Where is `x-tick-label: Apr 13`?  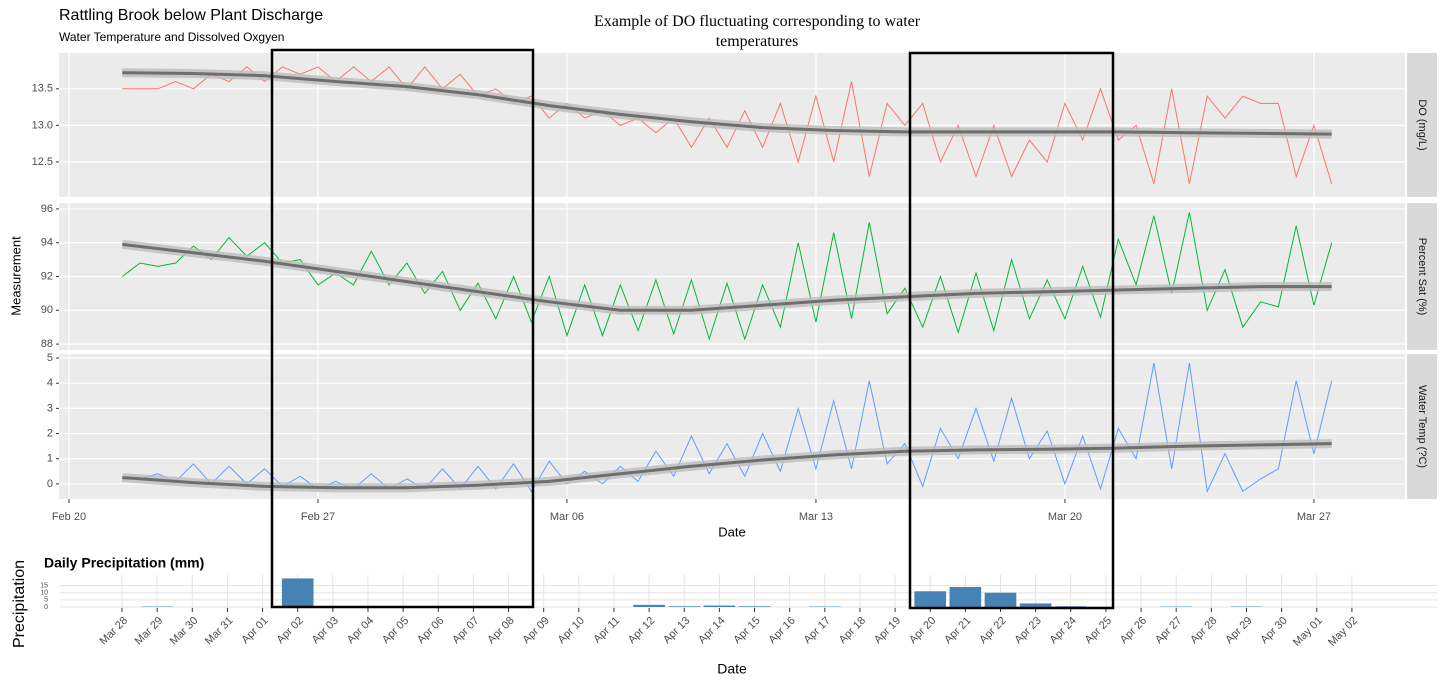 x-tick-label: Apr 13 is located at coordinates (676, 630).